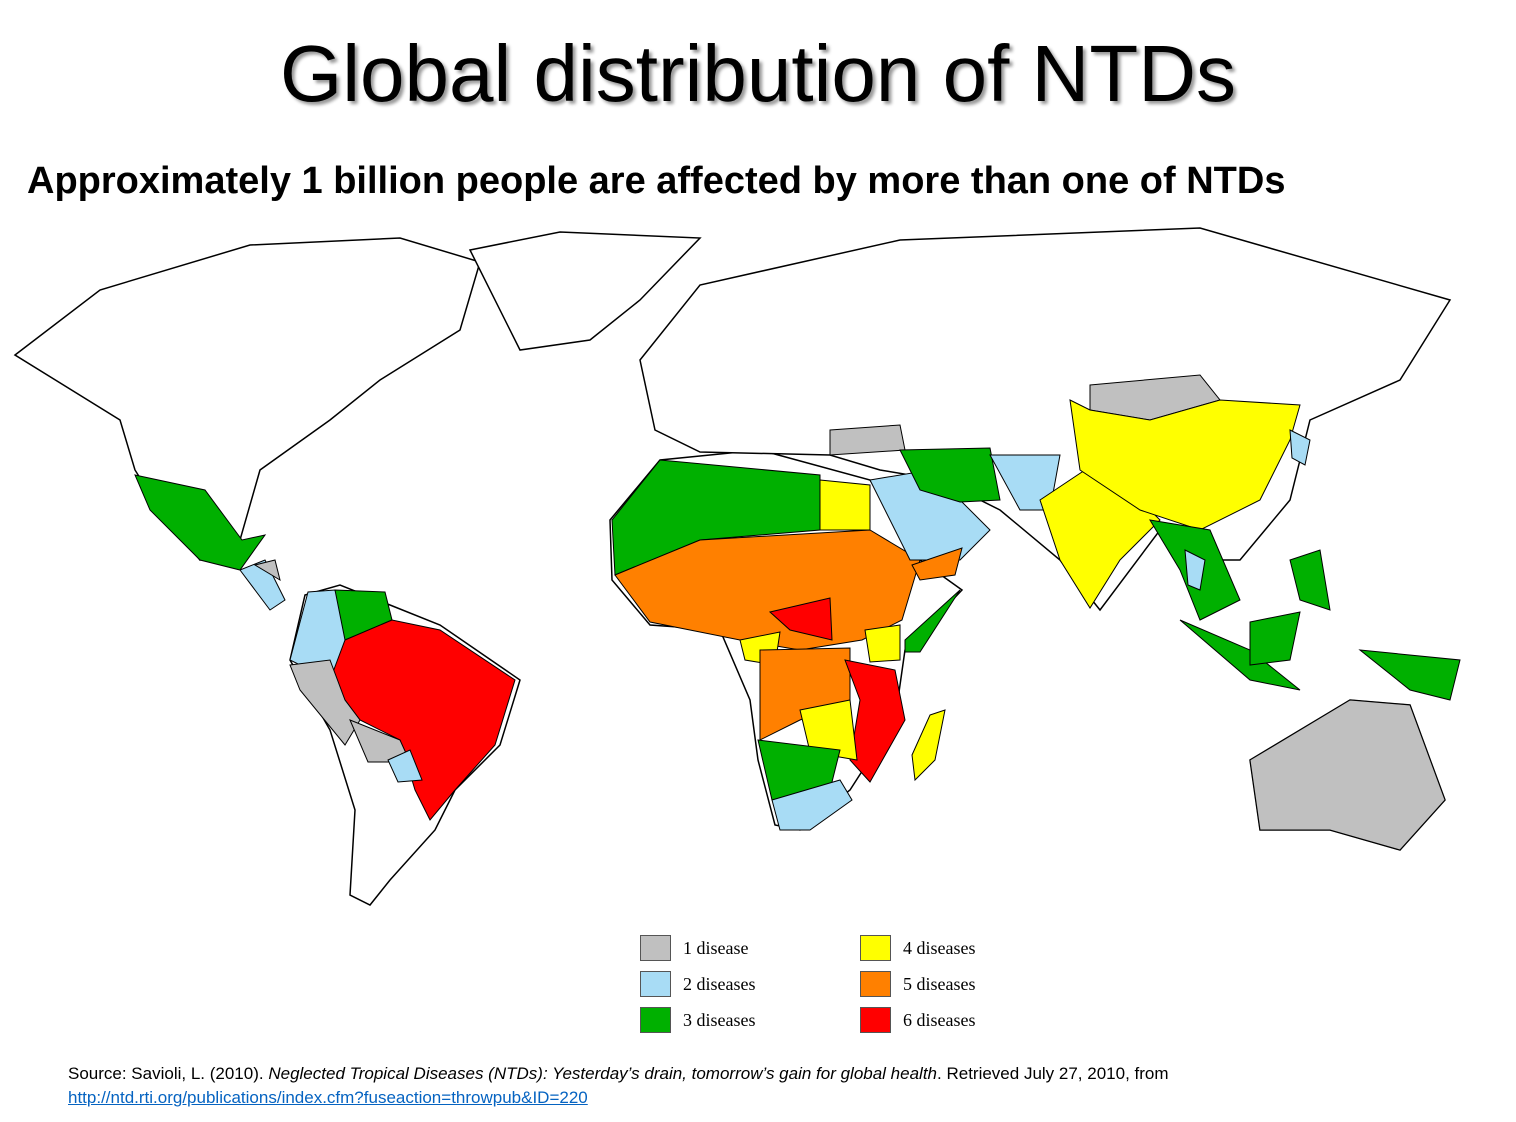  I want to click on legend-item: 5 diseases, so click(917, 984).